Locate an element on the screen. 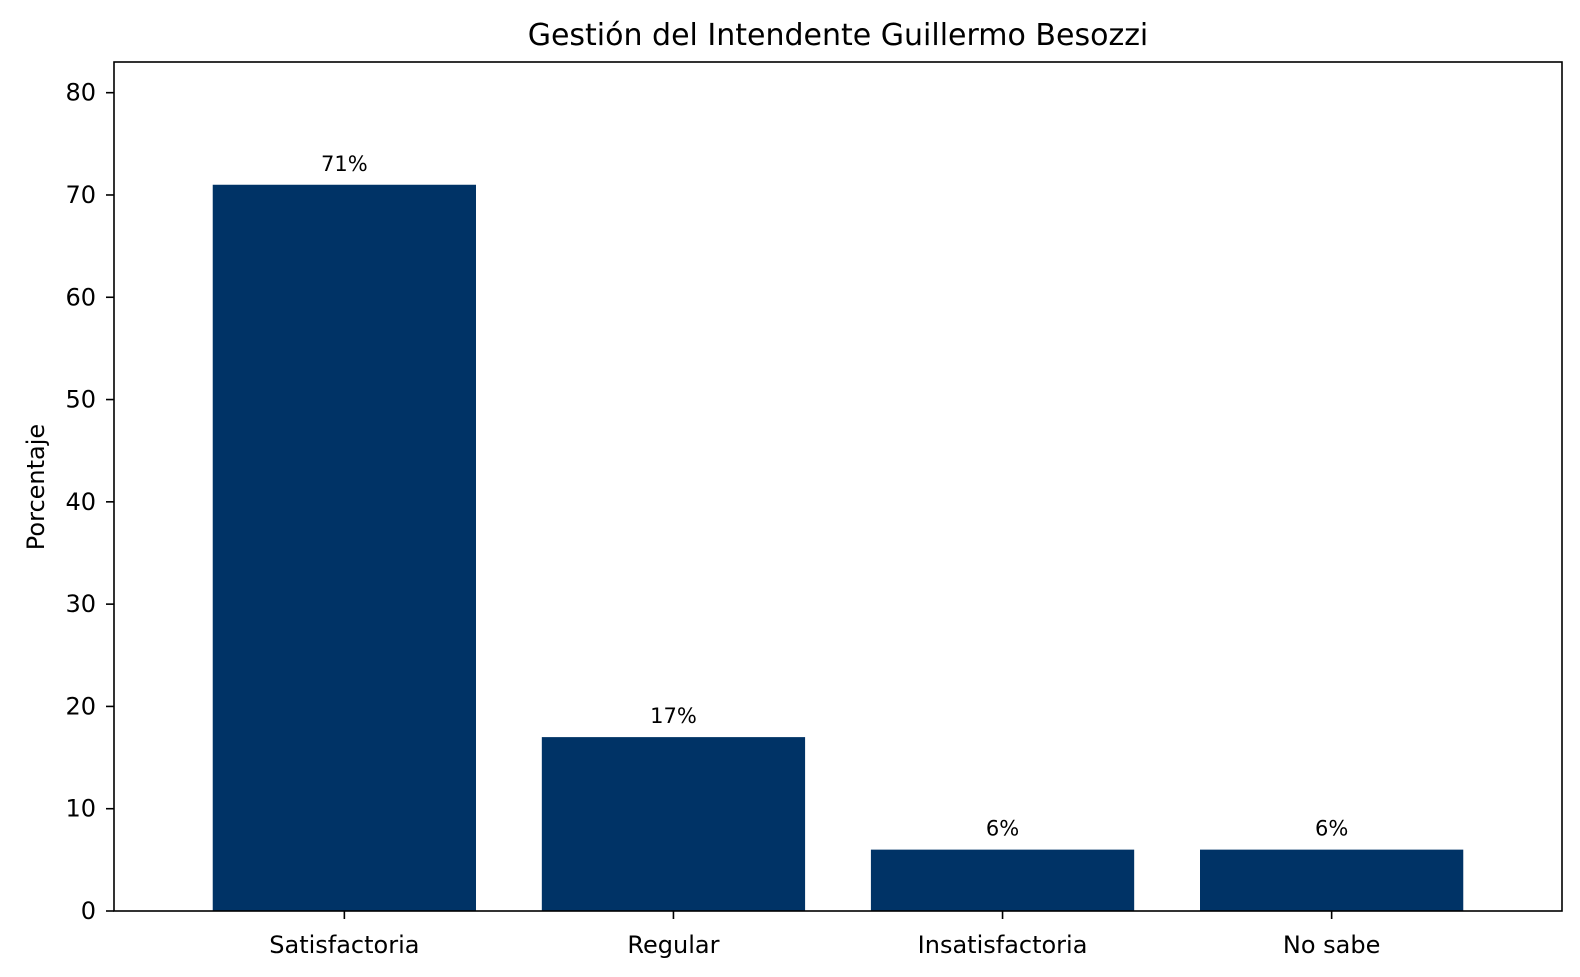  y-tick-label: 40 is located at coordinates (80, 502).